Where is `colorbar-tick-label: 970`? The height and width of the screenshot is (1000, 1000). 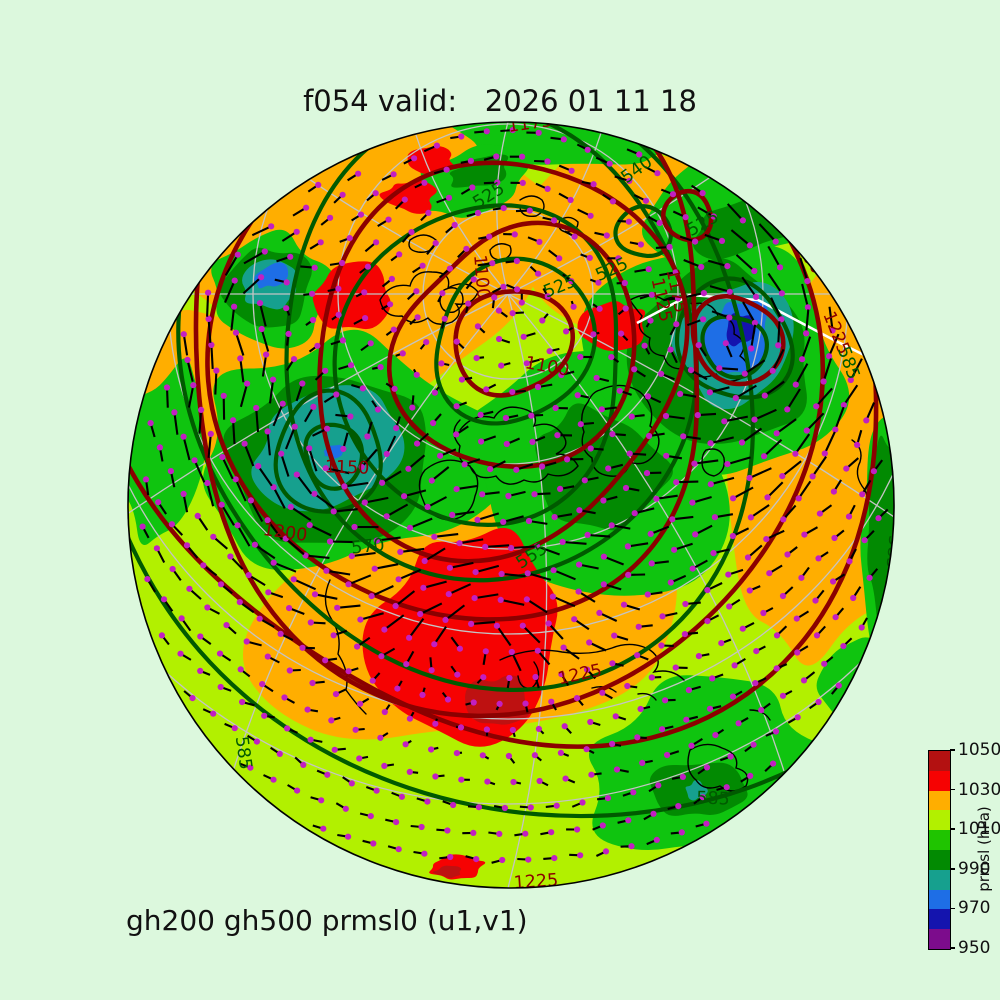 colorbar-tick-label: 970 is located at coordinates (974, 908).